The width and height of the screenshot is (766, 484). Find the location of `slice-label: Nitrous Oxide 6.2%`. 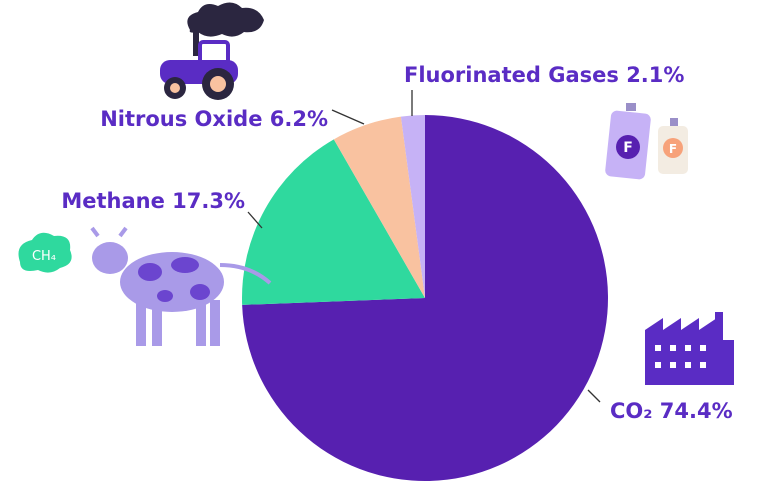

slice-label: Nitrous Oxide 6.2% is located at coordinates (214, 119).